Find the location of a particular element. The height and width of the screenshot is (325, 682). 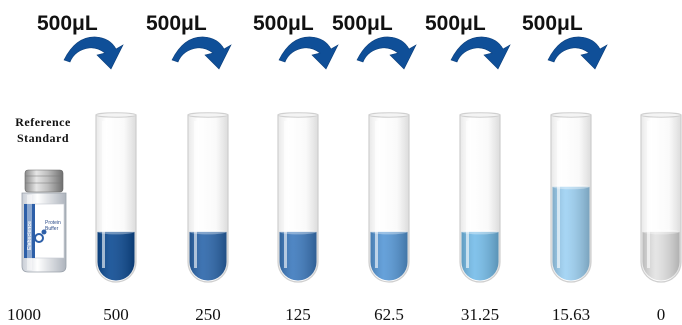

reference-title-line2: Standard is located at coordinates (43, 138).